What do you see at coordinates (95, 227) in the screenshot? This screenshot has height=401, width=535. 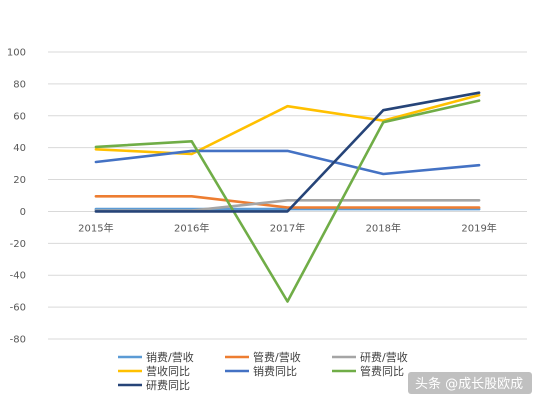 I see `x-tick-label: 2015年` at bounding box center [95, 227].